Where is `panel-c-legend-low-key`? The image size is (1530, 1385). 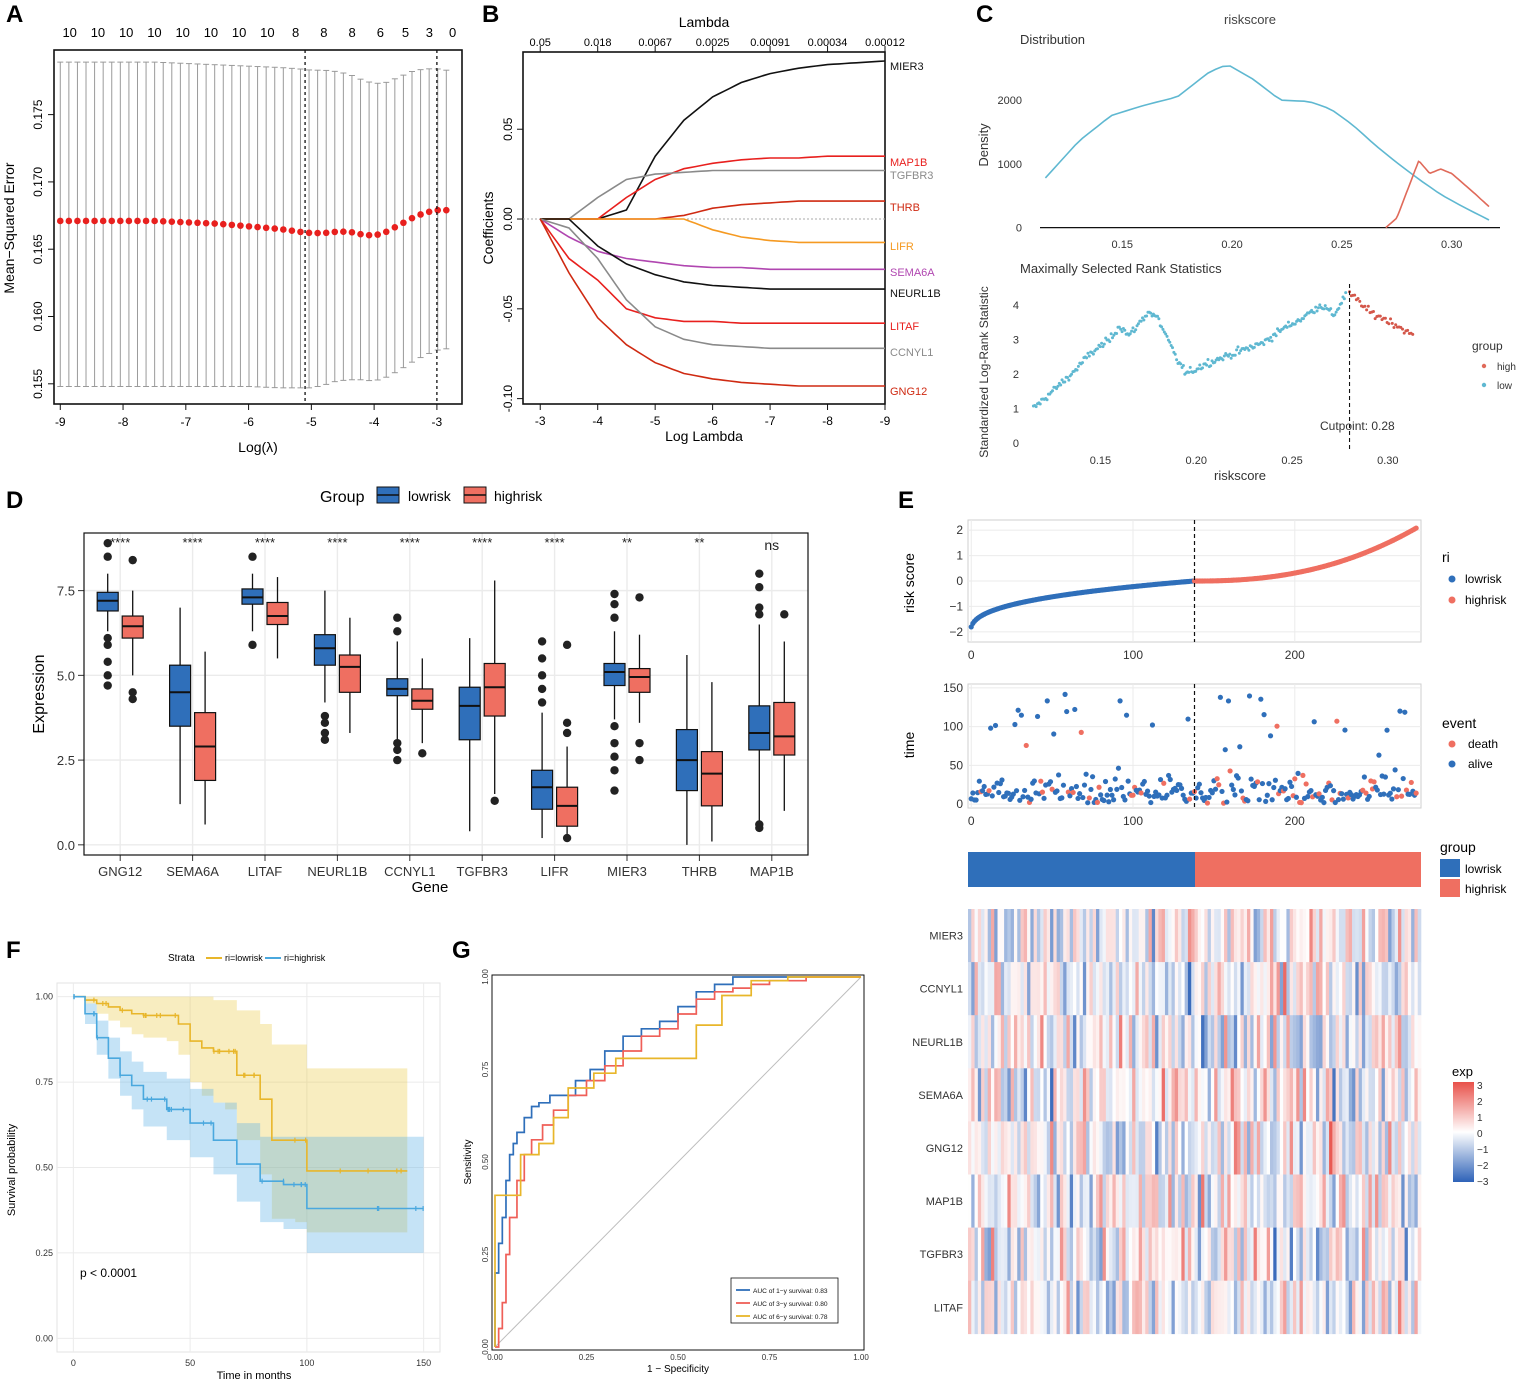
panel-c-legend-low-key is located at coordinates (1484, 385).